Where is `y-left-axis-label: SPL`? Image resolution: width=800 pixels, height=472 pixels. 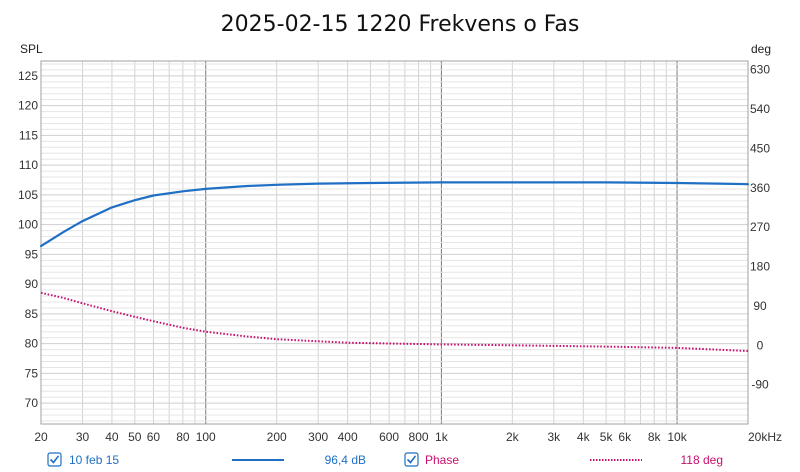 y-left-axis-label: SPL is located at coordinates (31, 49).